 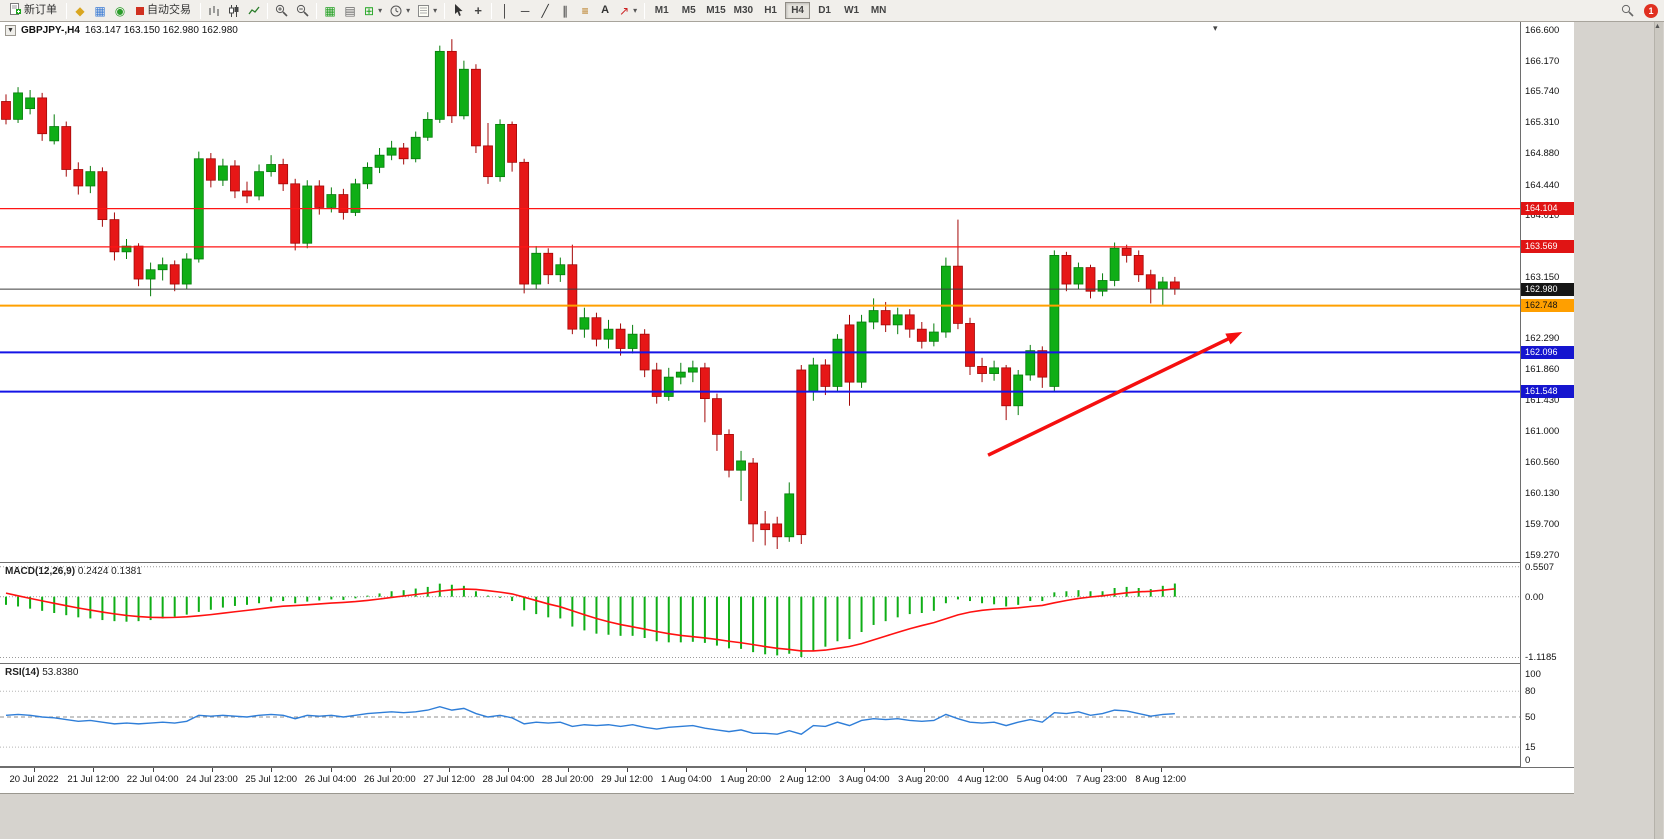 What do you see at coordinates (161, 30) in the screenshot?
I see `ohlc-values: 163.147 163.150 162.980 162.980` at bounding box center [161, 30].